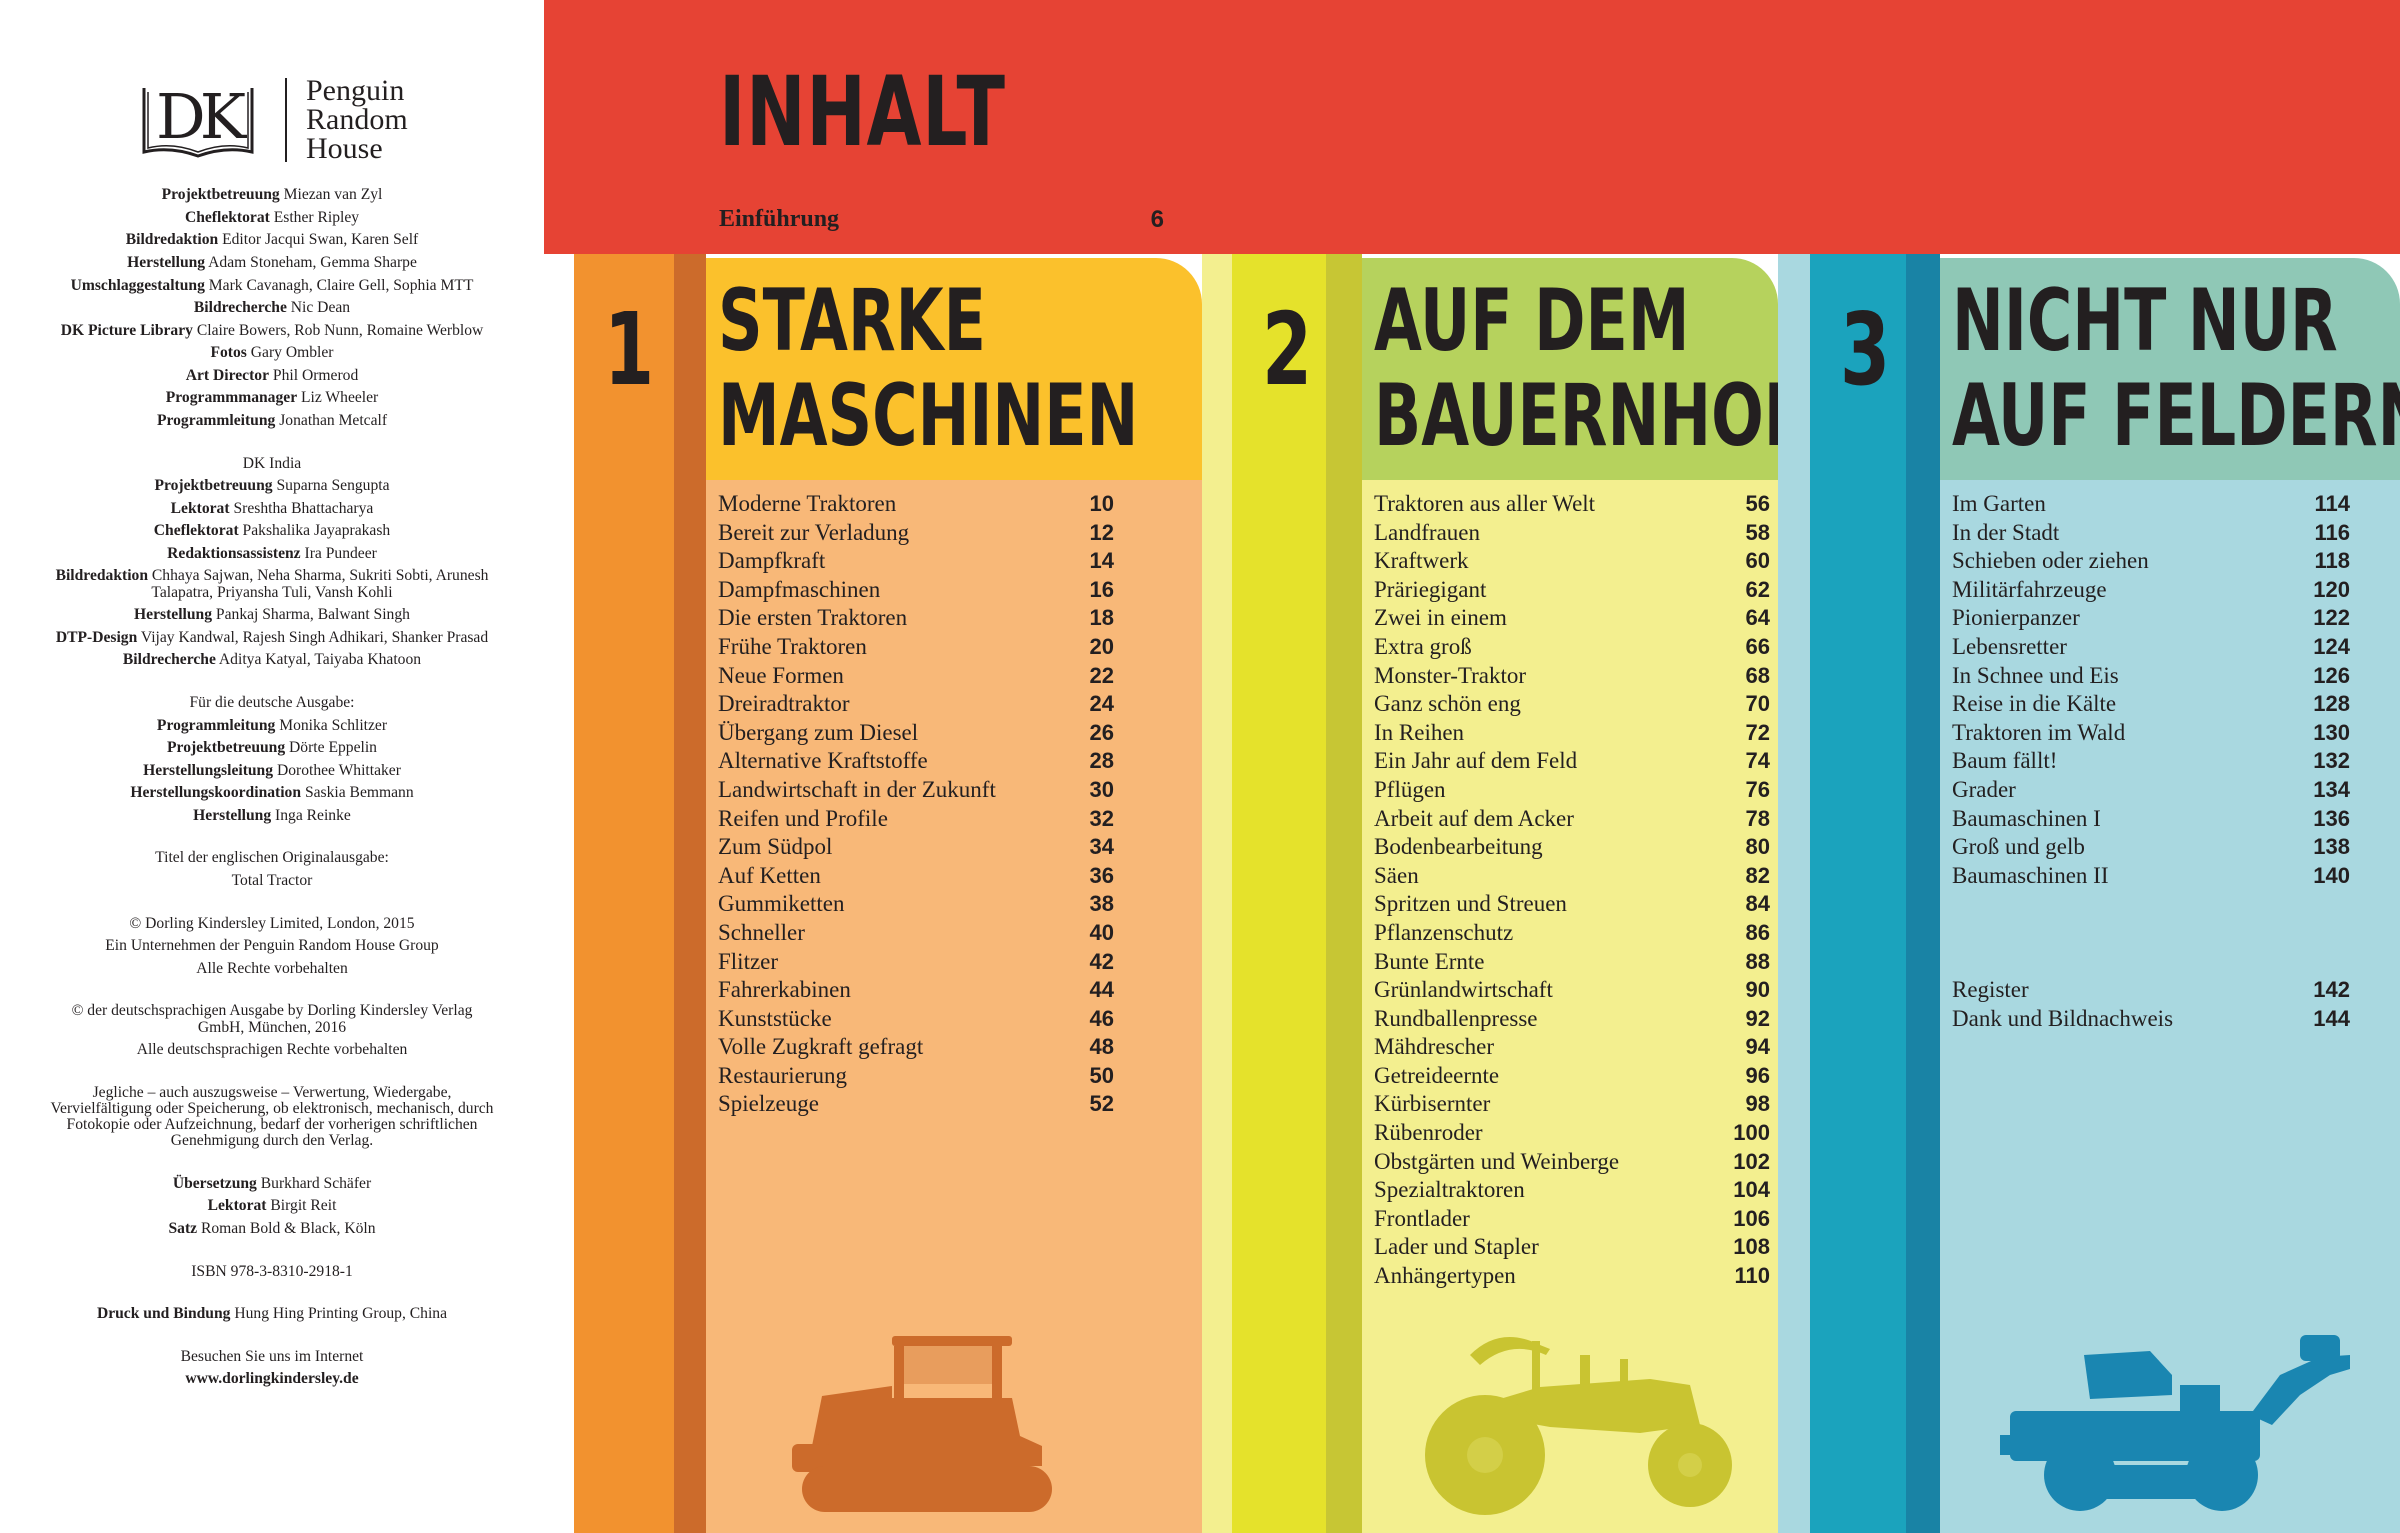 The width and height of the screenshot is (2400, 1533). I want to click on toc-entry: In der Stadt 116, so click(2145, 533).